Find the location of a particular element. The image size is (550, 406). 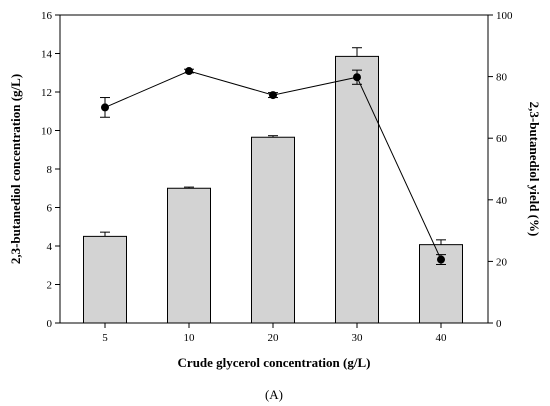

right-tick-label-0: 0 is located at coordinates (499, 324).